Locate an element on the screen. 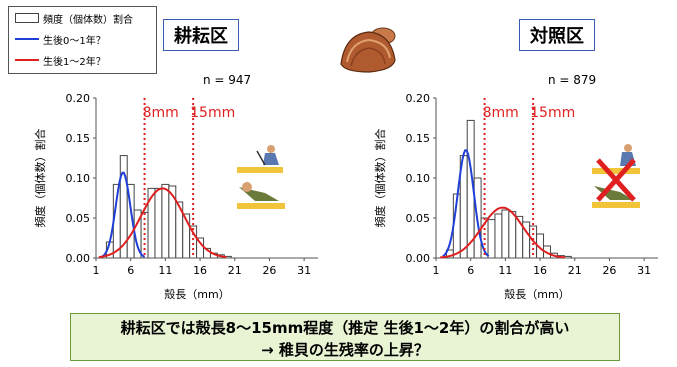 The image size is (677, 367). left-n-label: n = 947 is located at coordinates (227, 80).